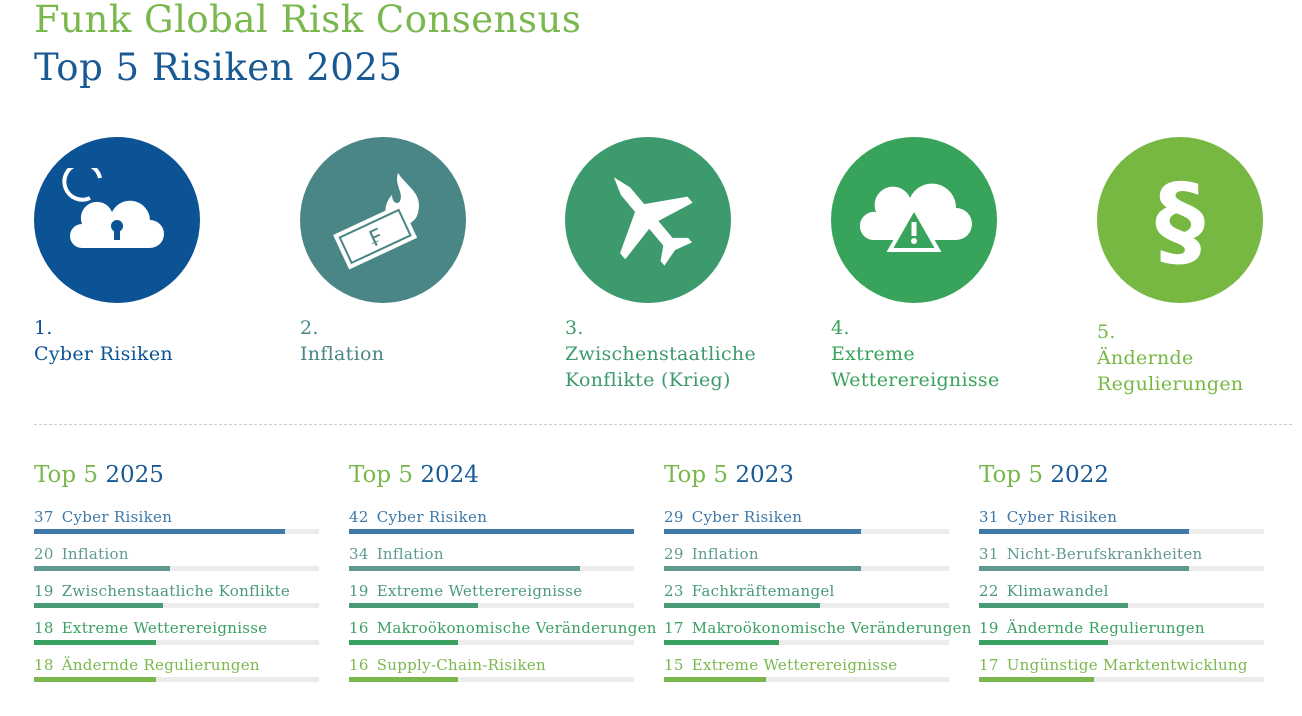 This screenshot has height=716, width=1302. Describe the element at coordinates (989, 517) in the screenshot. I see `item-value: 31` at that location.